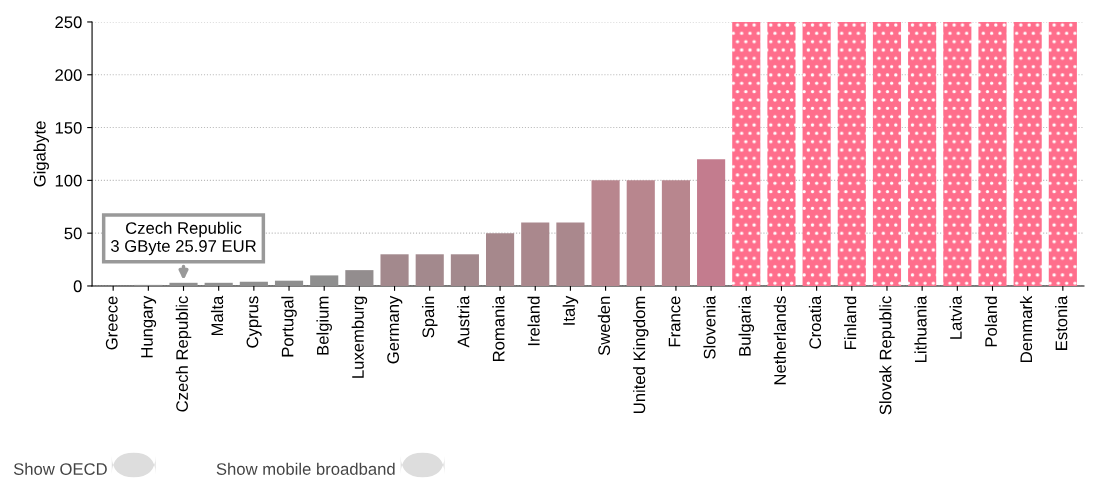 This screenshot has height=488, width=1096. What do you see at coordinates (533, 321) in the screenshot?
I see `x-tick-label: Ireland` at bounding box center [533, 321].